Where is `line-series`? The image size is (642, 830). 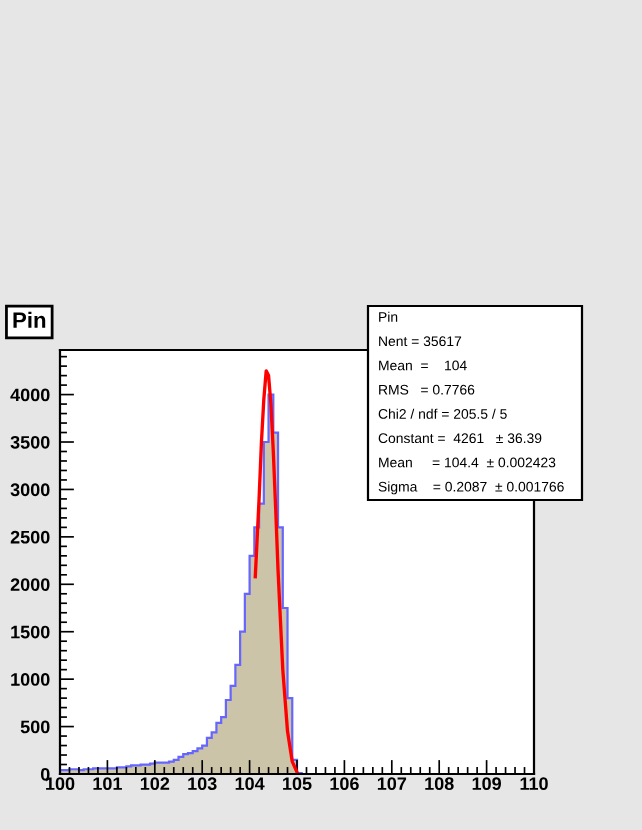
line-series is located at coordinates (276, 571).